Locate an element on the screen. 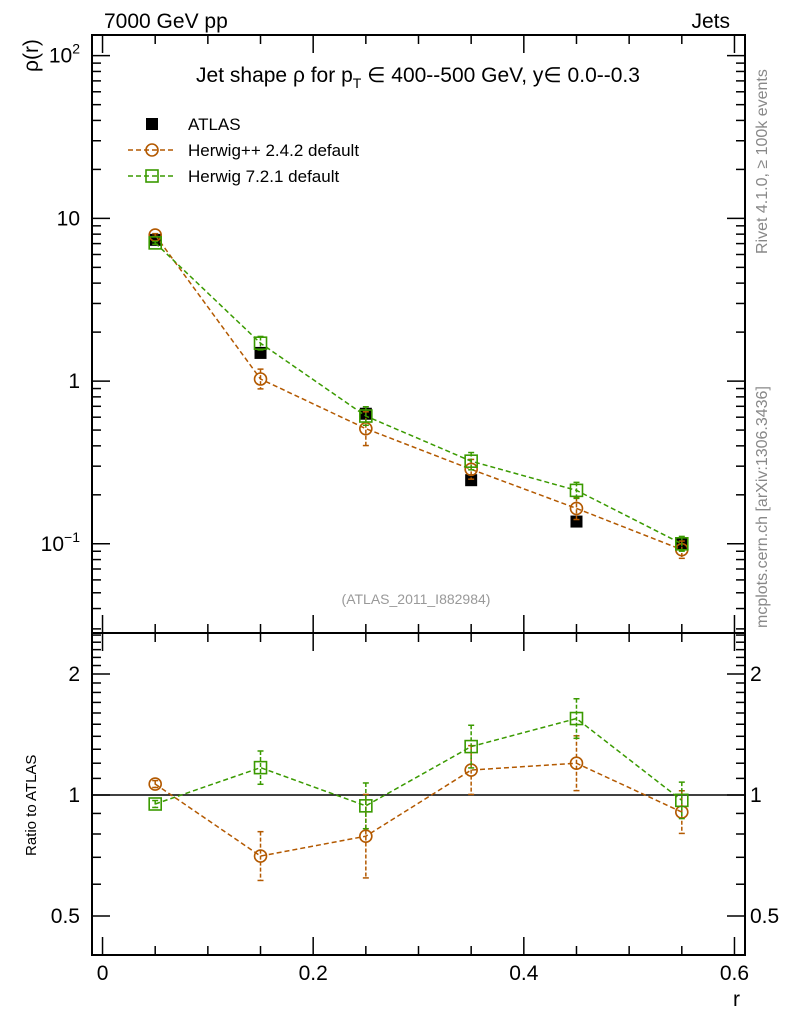 The width and height of the screenshot is (786, 1029). header-left: 7000 GeV pp is located at coordinates (166, 21).